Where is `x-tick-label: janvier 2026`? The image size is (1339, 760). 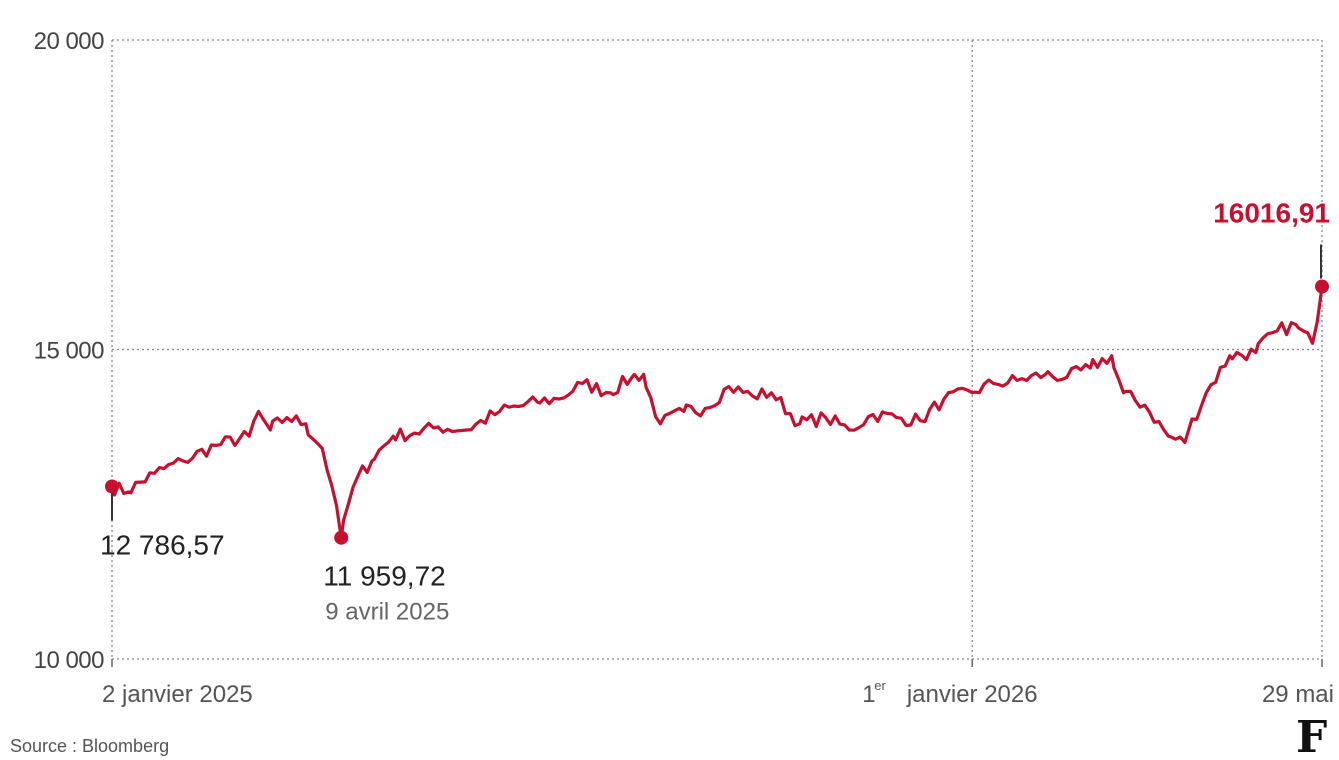
x-tick-label: janvier 2026 is located at coordinates (972, 694).